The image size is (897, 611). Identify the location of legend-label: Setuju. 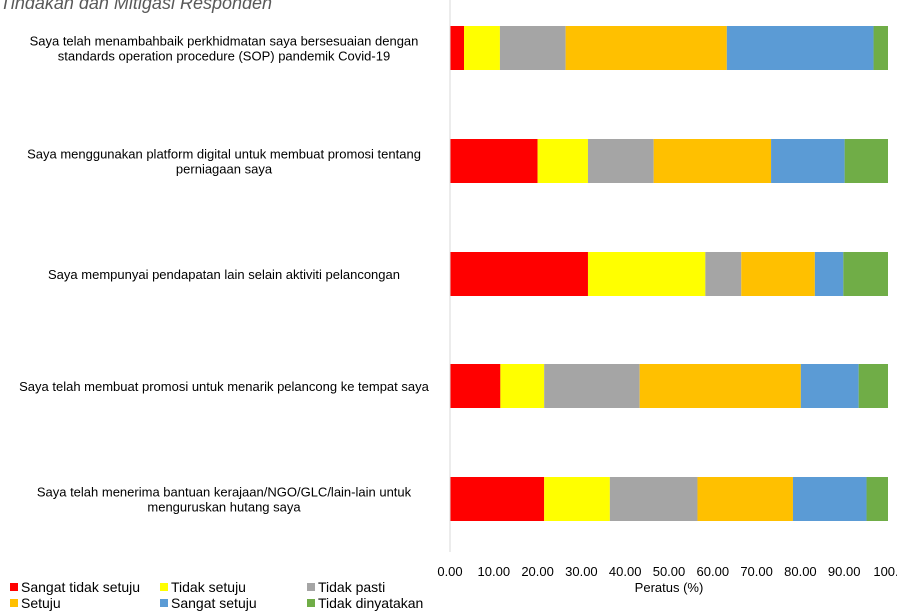
(41, 603).